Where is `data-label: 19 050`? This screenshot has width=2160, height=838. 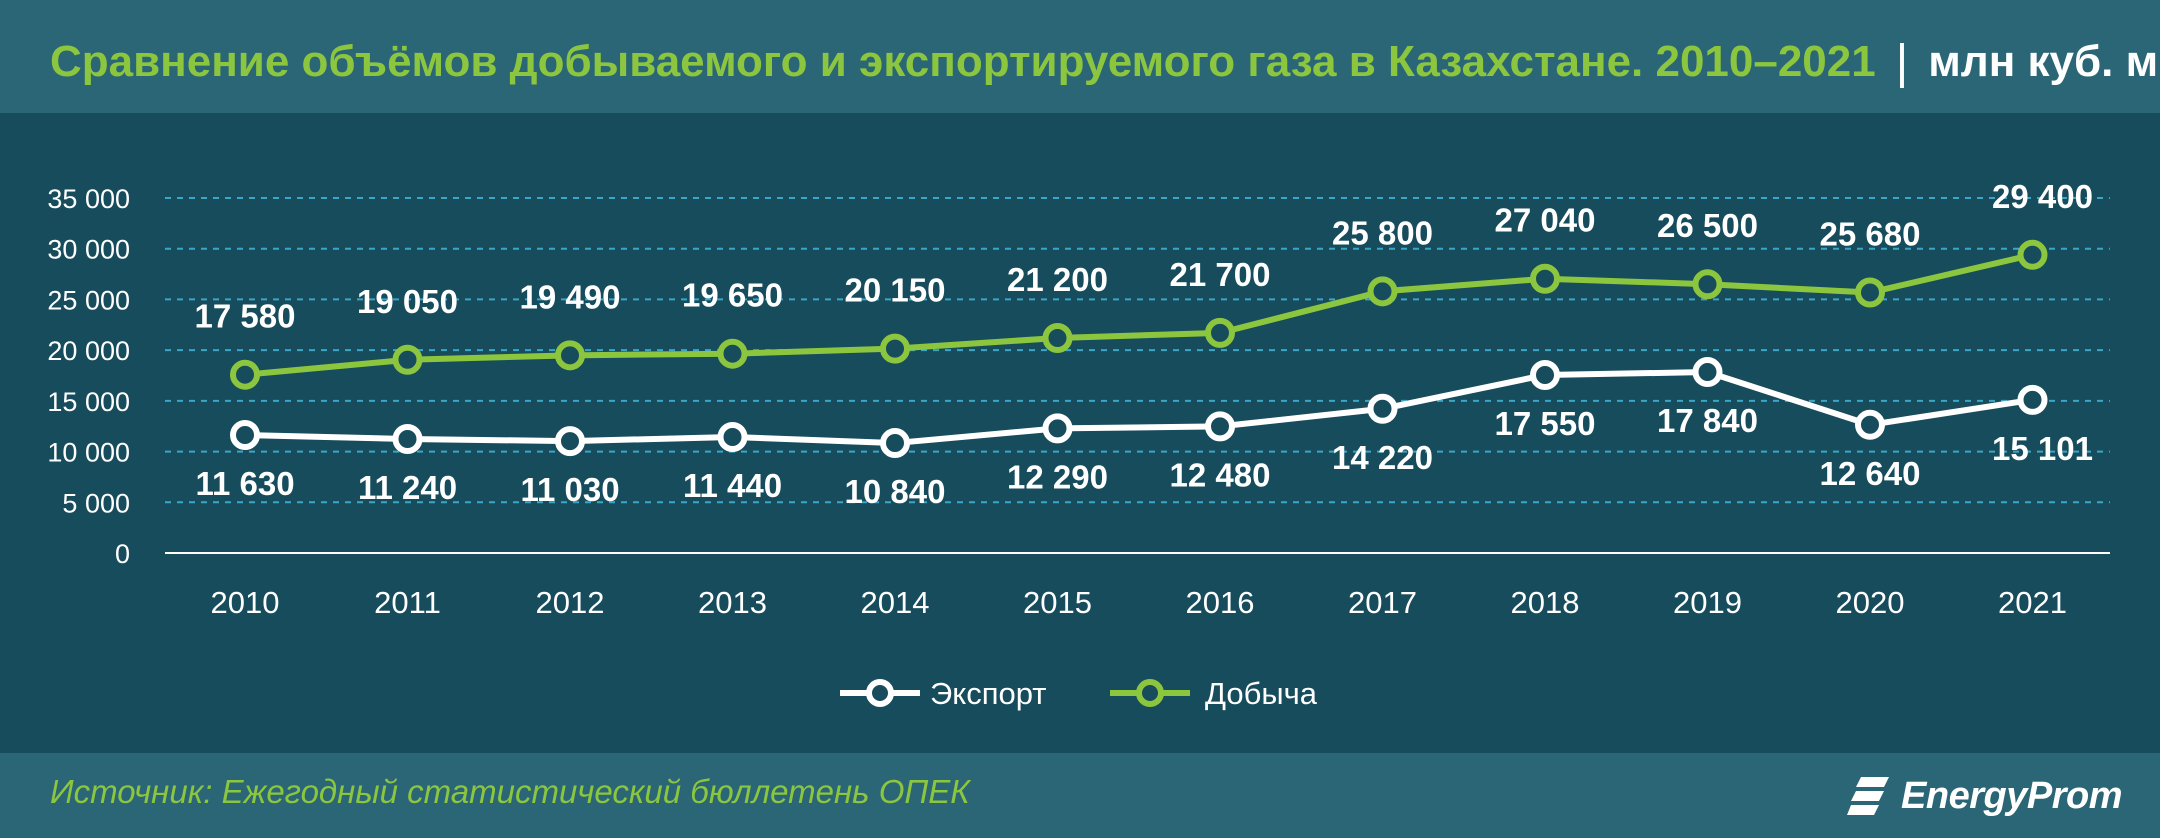
data-label: 19 050 is located at coordinates (407, 301).